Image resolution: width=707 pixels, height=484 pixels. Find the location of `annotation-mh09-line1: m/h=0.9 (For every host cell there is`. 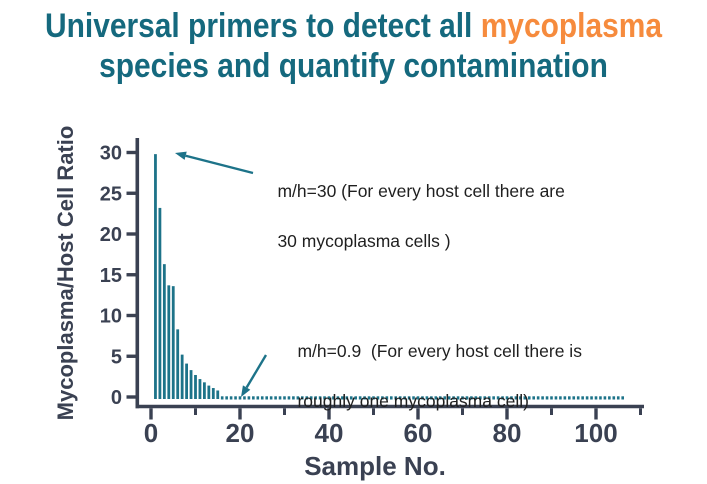

annotation-mh09-line1: m/h=0.9 (For every host cell there is is located at coordinates (439, 351).